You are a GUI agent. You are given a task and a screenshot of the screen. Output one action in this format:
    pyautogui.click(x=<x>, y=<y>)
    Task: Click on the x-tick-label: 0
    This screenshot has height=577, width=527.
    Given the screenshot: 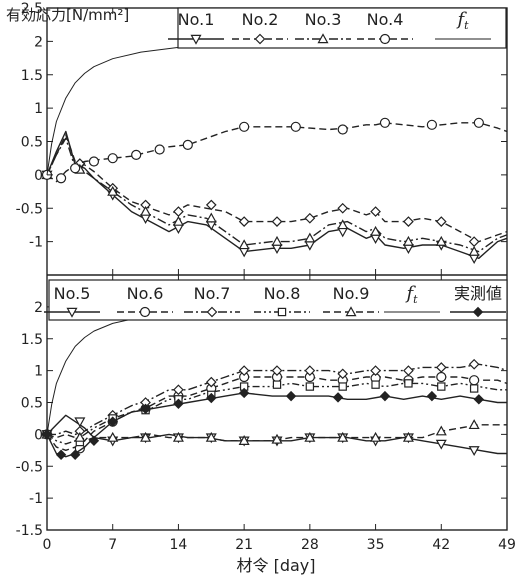 What is the action you would take?
    pyautogui.click(x=47, y=545)
    